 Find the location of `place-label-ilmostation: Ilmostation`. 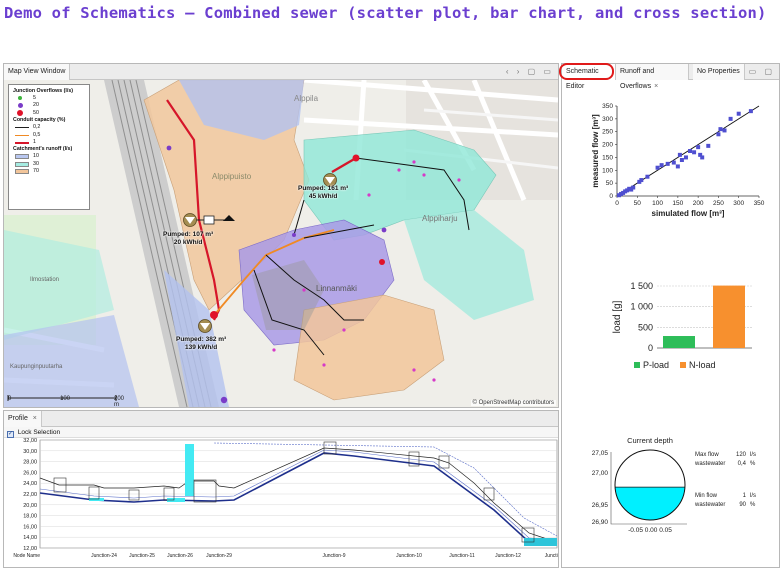

place-label-ilmostation: Ilmostation is located at coordinates (45, 280).